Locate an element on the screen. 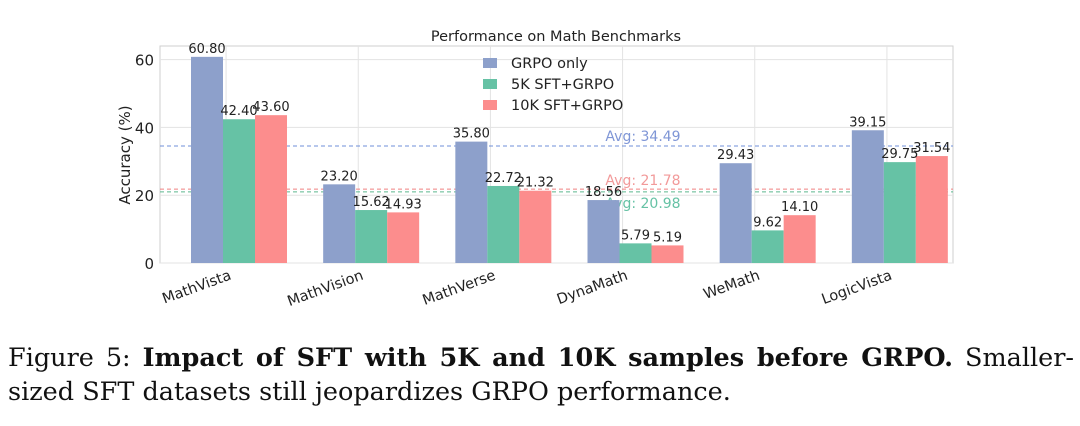 The height and width of the screenshot is (426, 1080). y-tick-label: 0 is located at coordinates (149, 264).